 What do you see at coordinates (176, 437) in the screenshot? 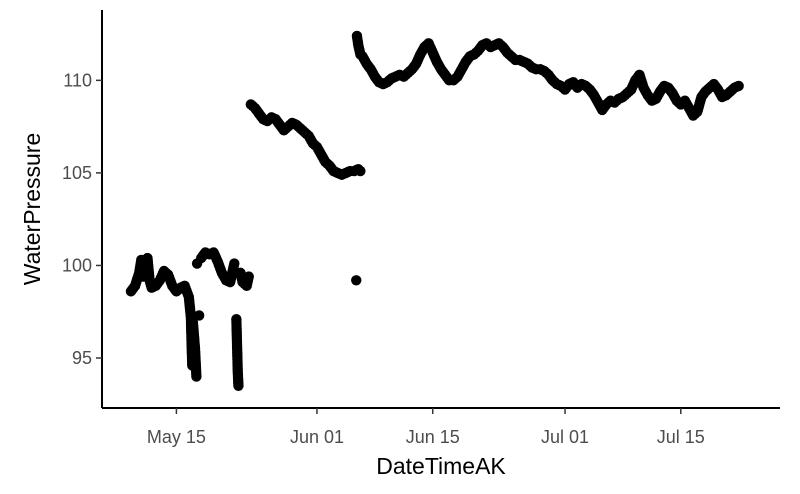
I see `x-tick-label: May 15` at bounding box center [176, 437].